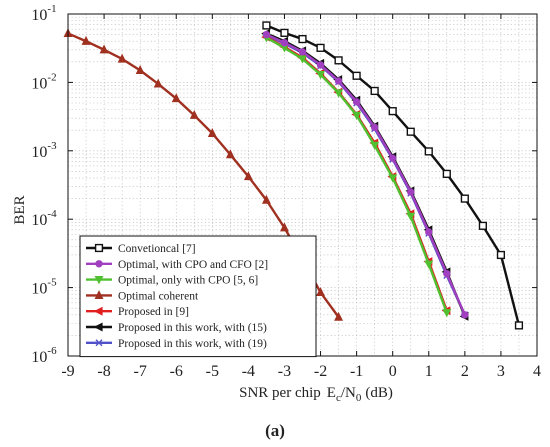  What do you see at coordinates (52, 146) in the screenshot?
I see `y-tick-exponent: -3` at bounding box center [52, 146].